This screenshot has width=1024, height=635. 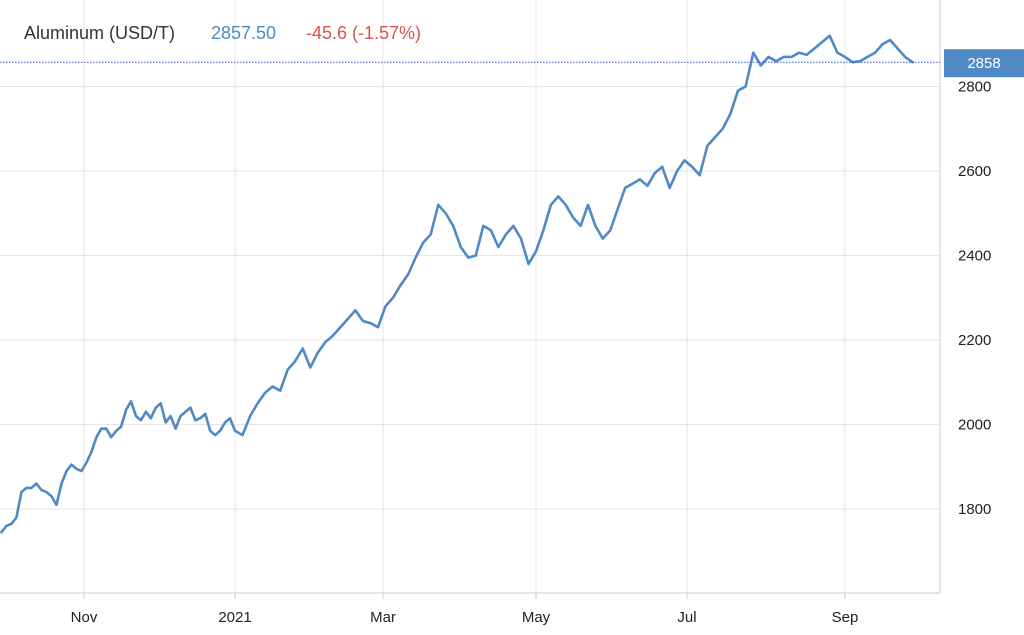 What do you see at coordinates (974, 509) in the screenshot?
I see `y-tick-label: 1800` at bounding box center [974, 509].